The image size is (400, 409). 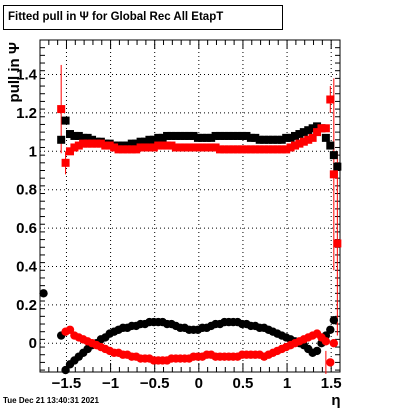 I want to click on y-tick-label: 1.4, so click(x=27, y=75).